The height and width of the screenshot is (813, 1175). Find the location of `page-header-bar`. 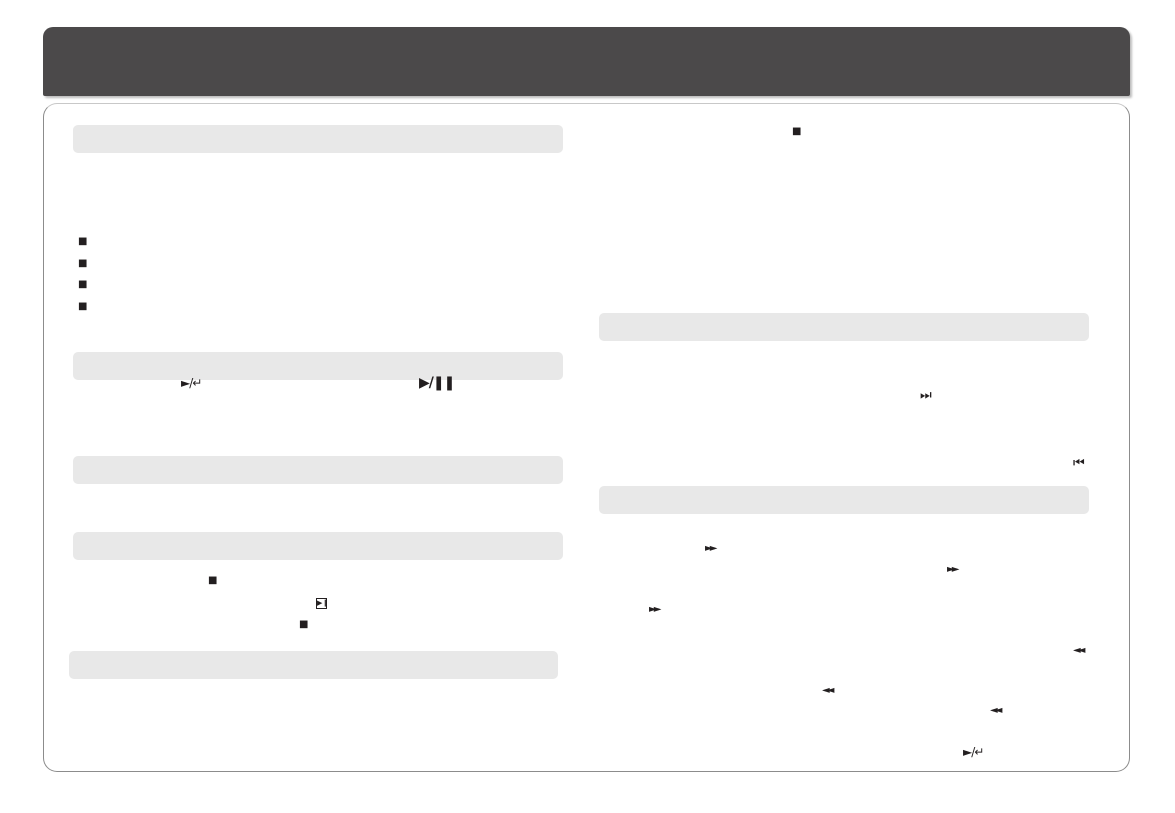

page-header-bar is located at coordinates (586, 61).